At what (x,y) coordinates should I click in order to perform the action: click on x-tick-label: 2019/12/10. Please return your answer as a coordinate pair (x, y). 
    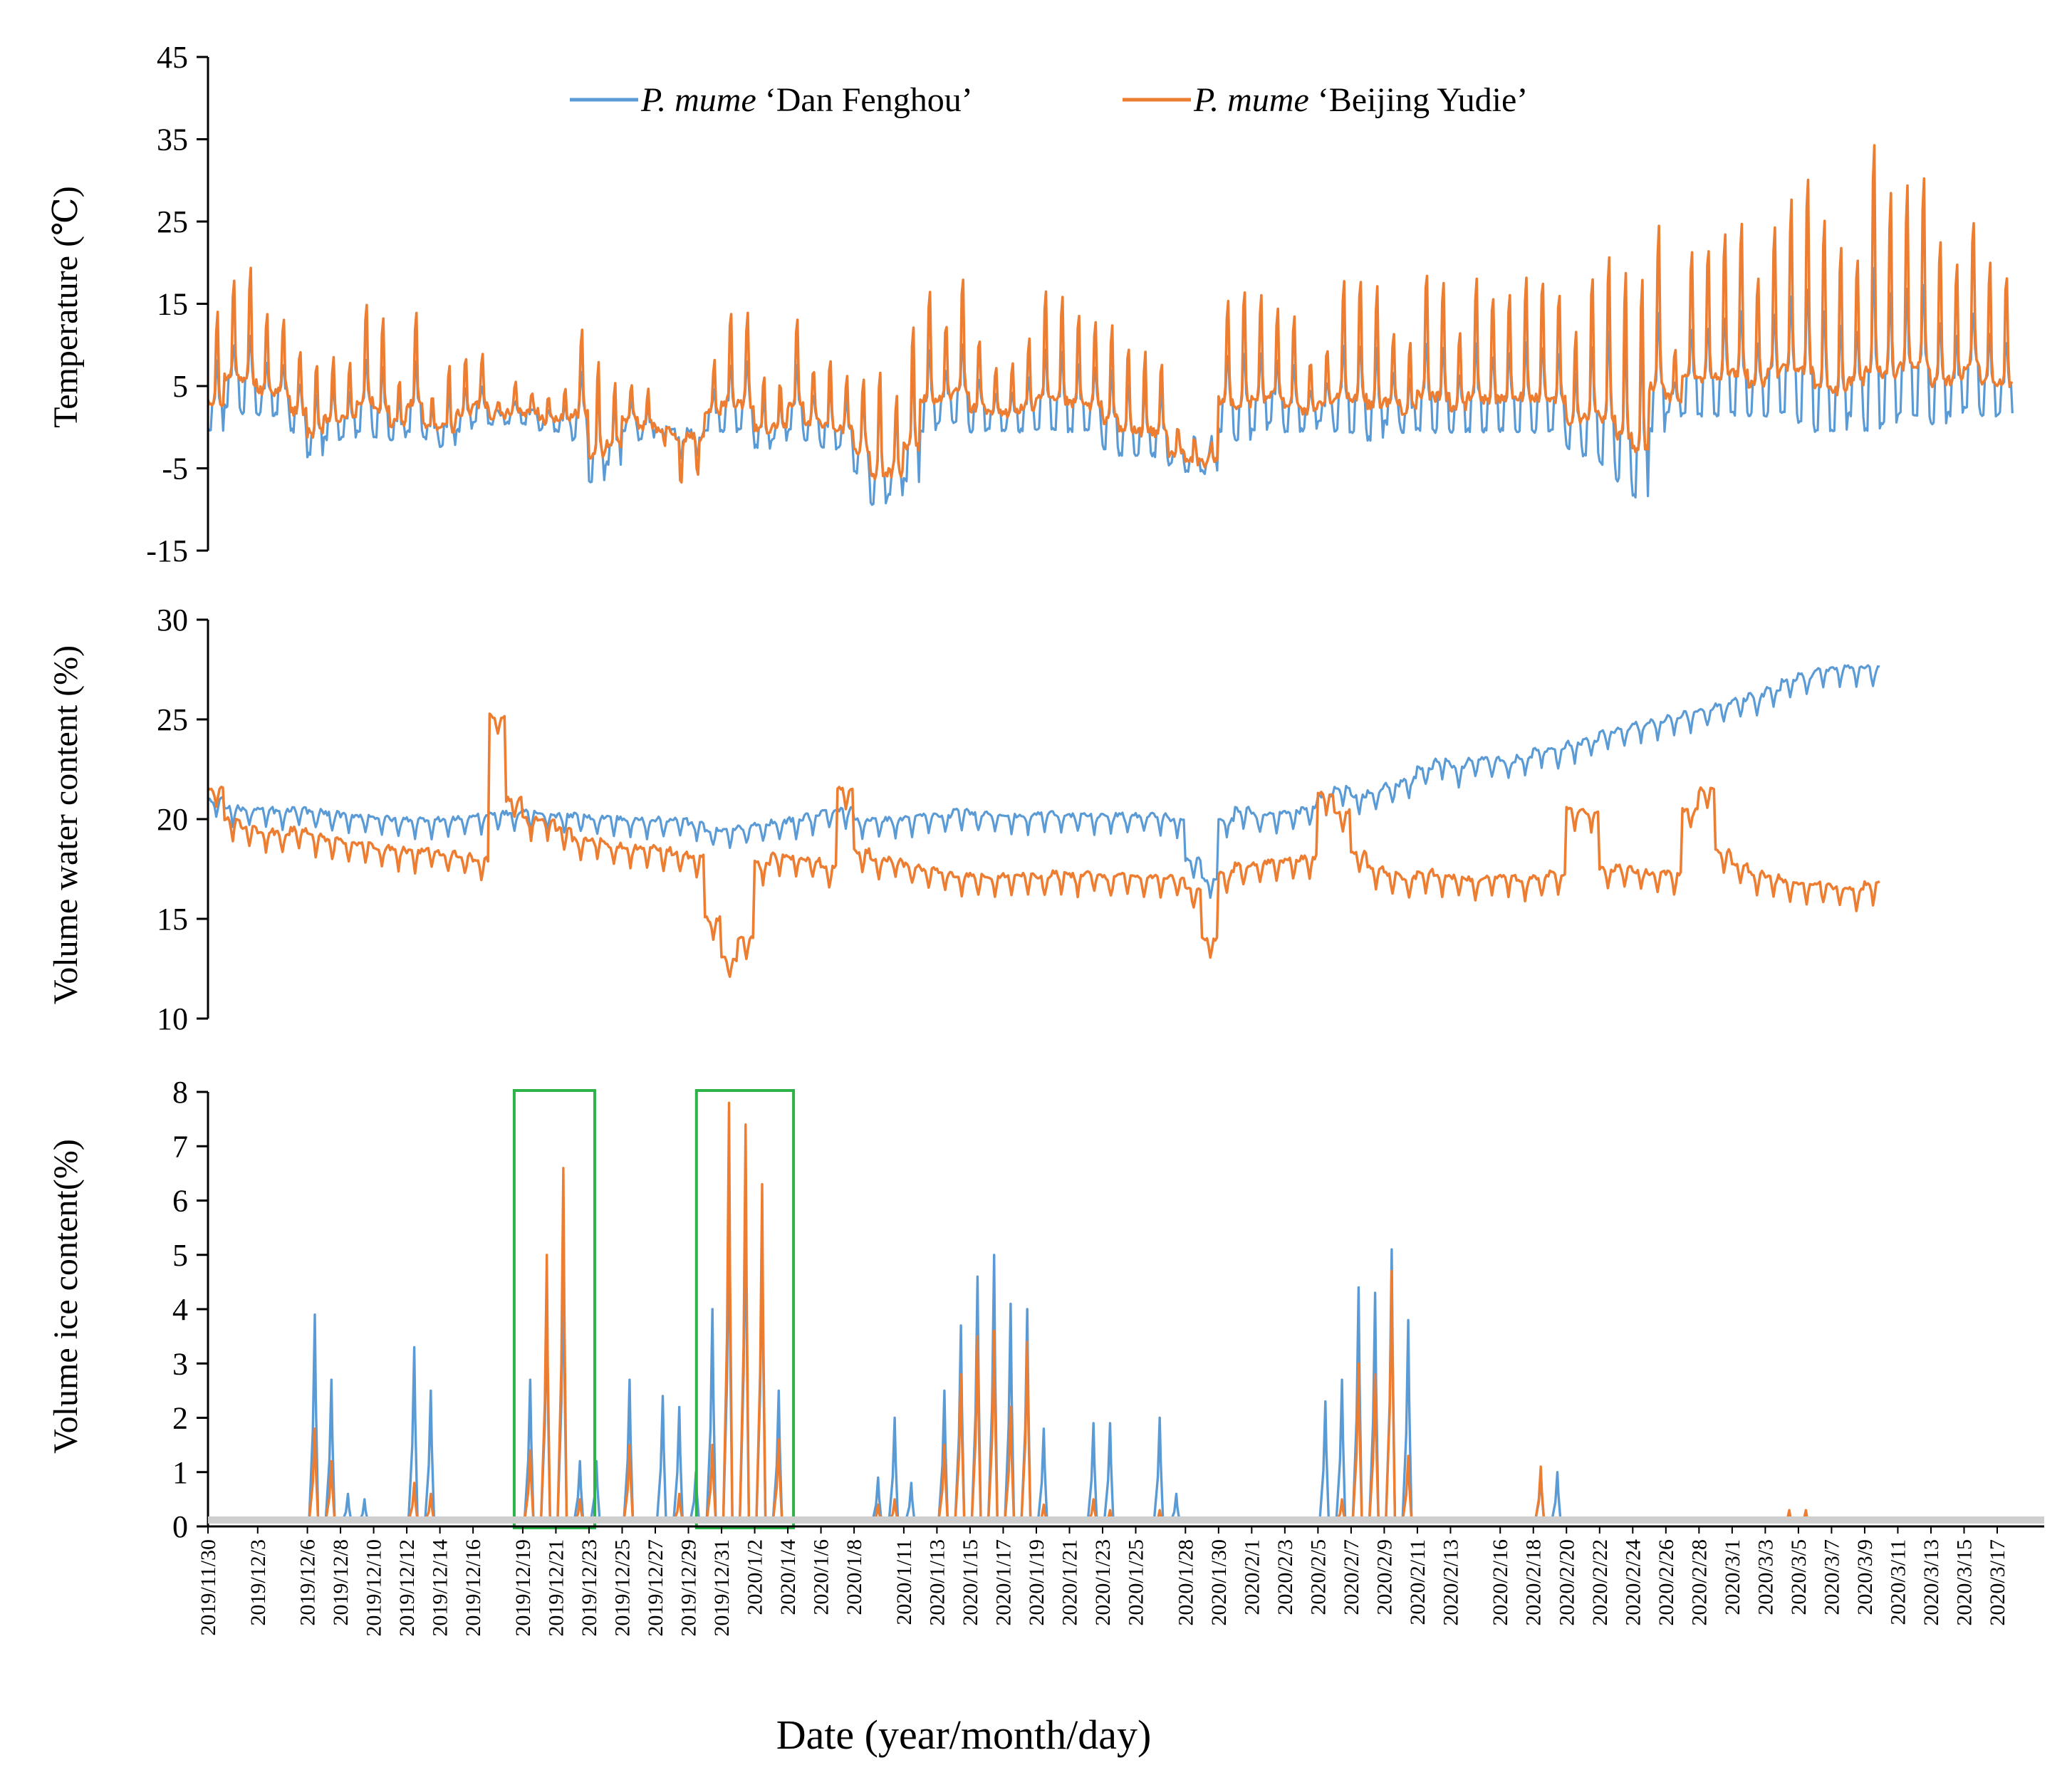
    Looking at the image, I should click on (374, 1588).